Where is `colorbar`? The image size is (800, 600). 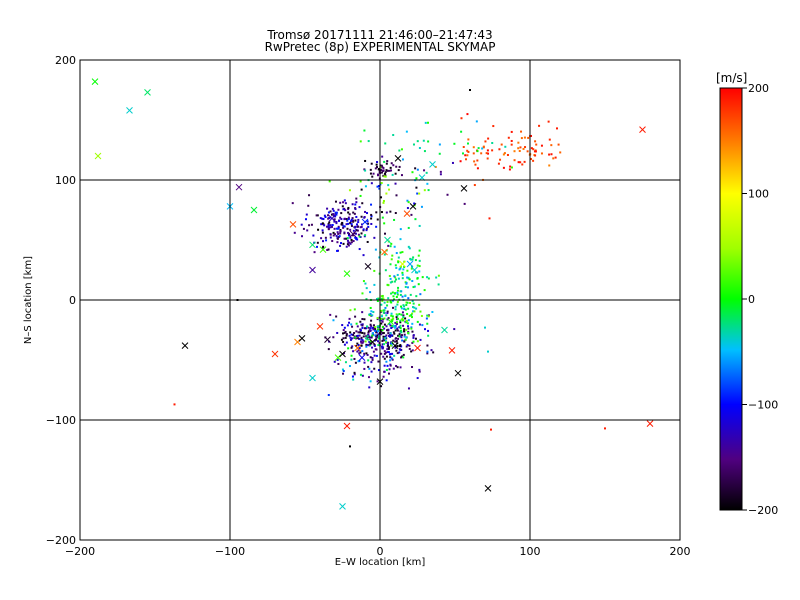 colorbar is located at coordinates (731, 299).